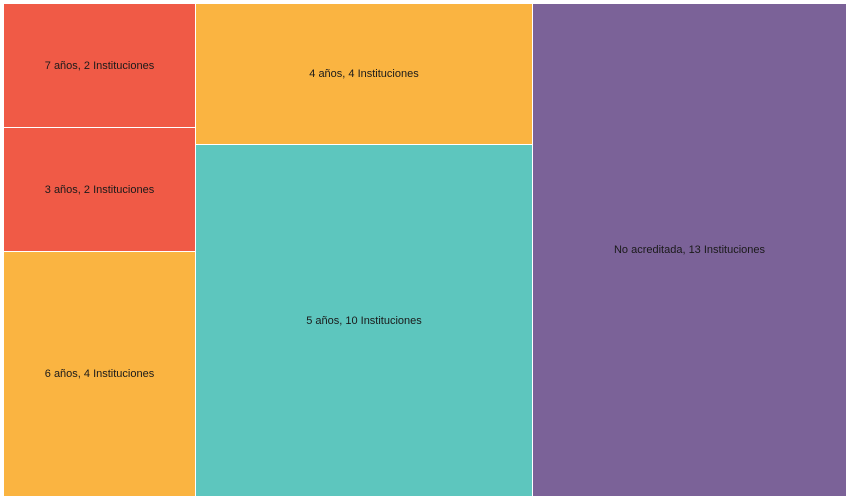 The width and height of the screenshot is (848, 500). I want to click on treemap-cell-label: 4 años, 4 Instituciones, so click(364, 74).